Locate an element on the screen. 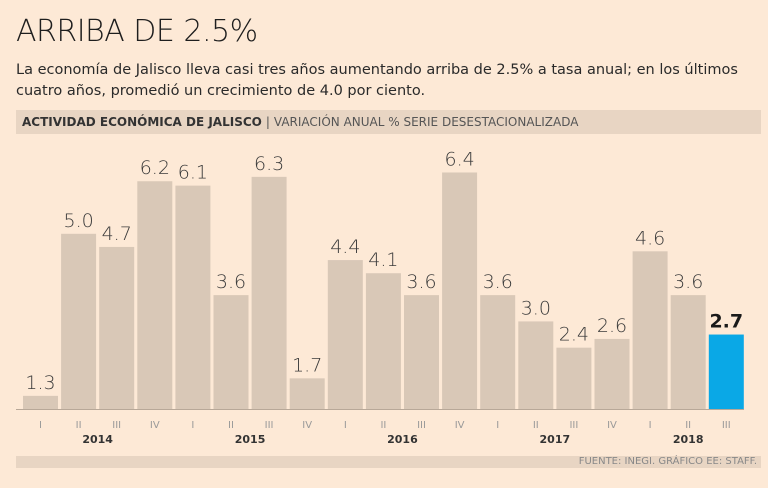  data-label: 6.1 is located at coordinates (193, 173).